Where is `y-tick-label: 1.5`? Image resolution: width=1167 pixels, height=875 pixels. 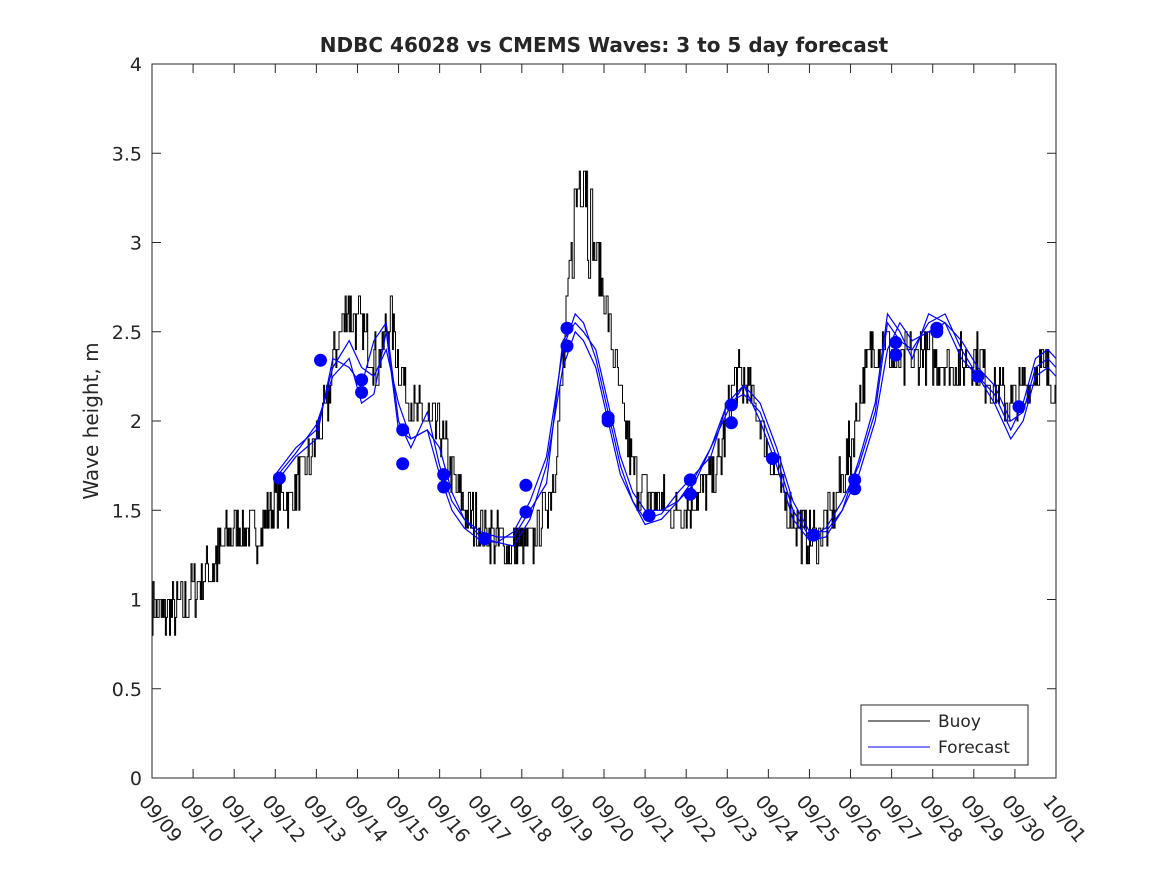 y-tick-label: 1.5 is located at coordinates (127, 511).